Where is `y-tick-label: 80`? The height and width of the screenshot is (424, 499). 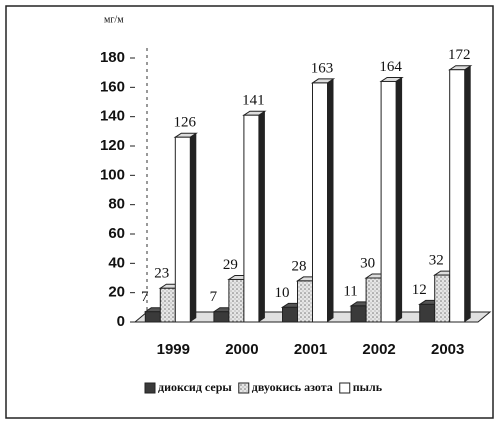
y-tick-label: 80 is located at coordinates (116, 204).